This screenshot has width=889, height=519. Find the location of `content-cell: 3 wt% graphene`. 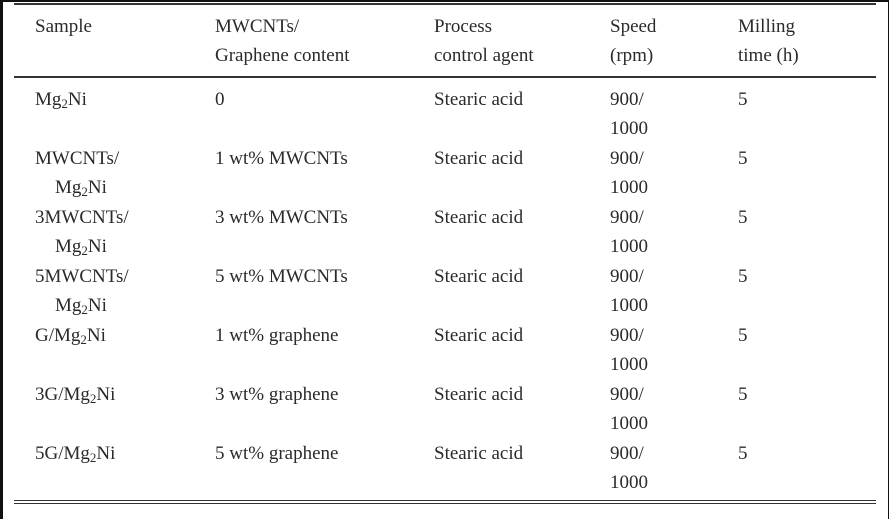

content-cell: 3 wt% graphene is located at coordinates (277, 394).